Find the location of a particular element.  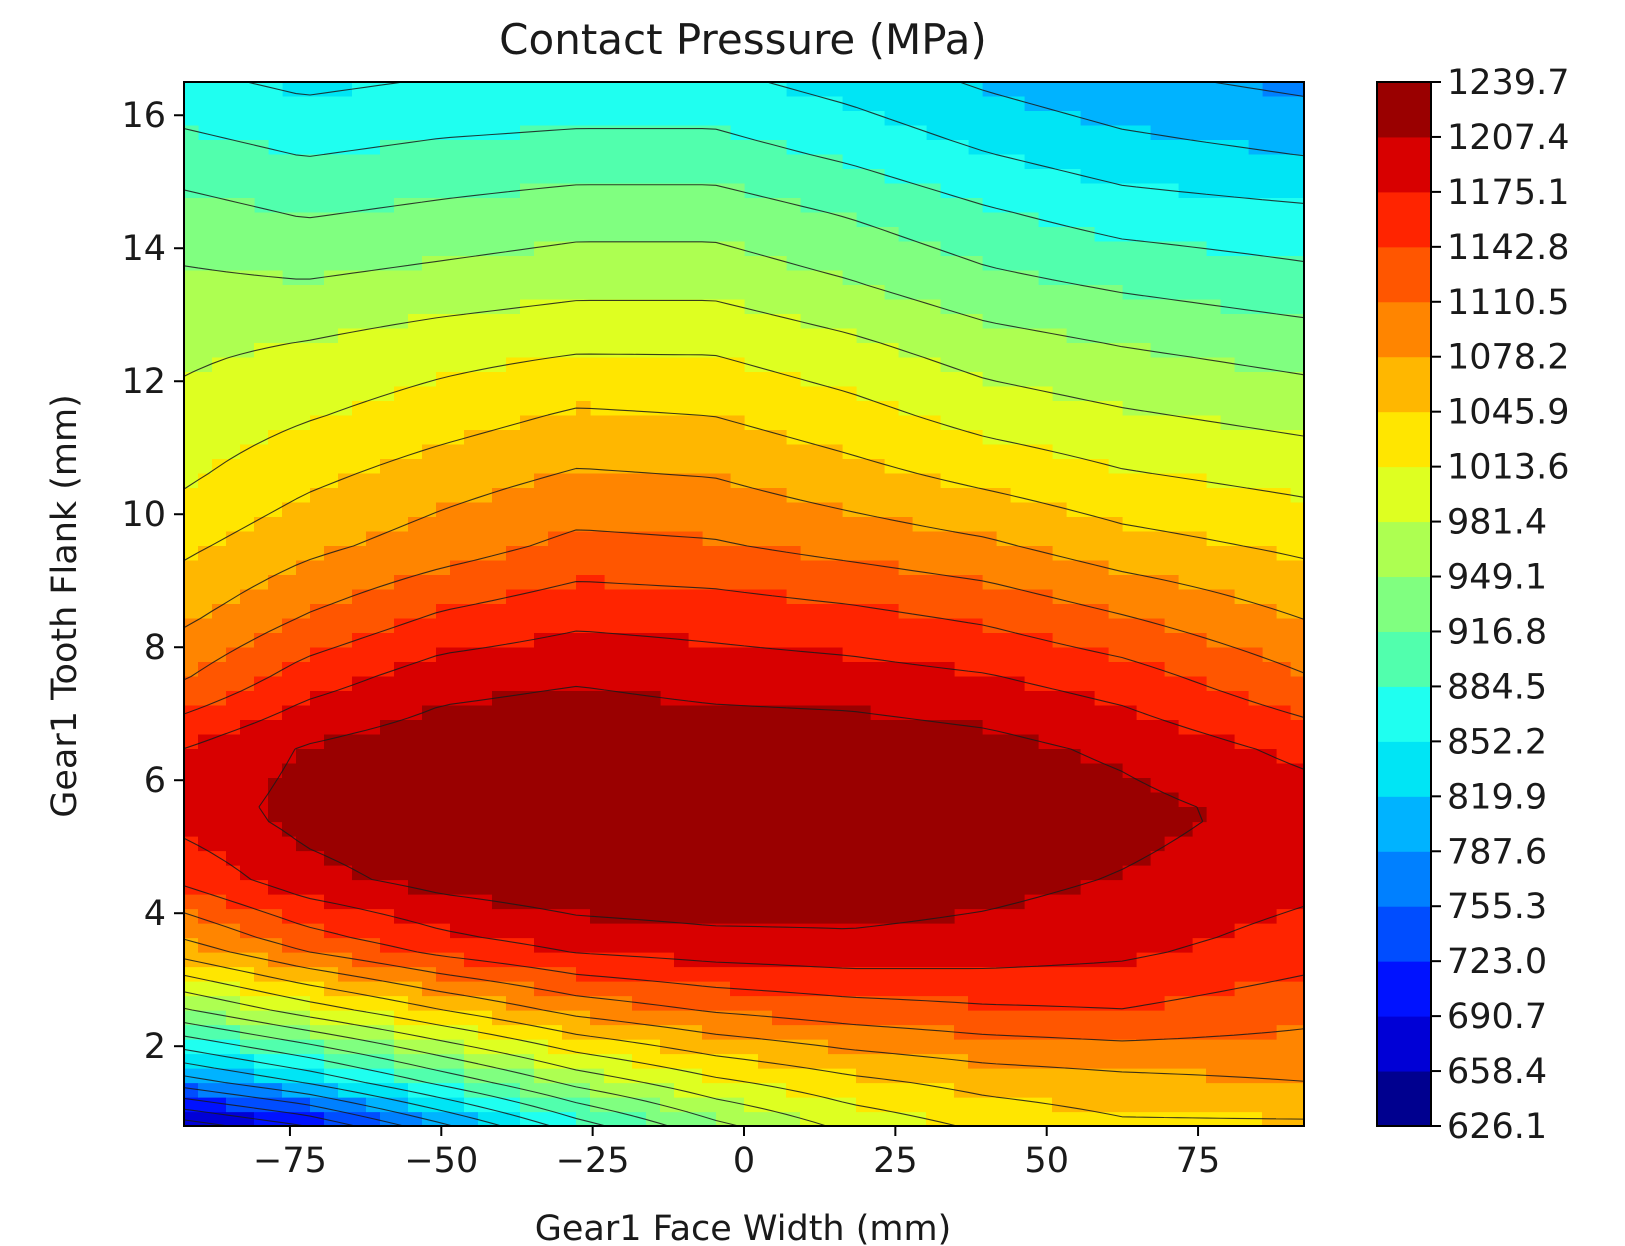

colorbar-tick-label: 723.0 is located at coordinates (1497, 962).